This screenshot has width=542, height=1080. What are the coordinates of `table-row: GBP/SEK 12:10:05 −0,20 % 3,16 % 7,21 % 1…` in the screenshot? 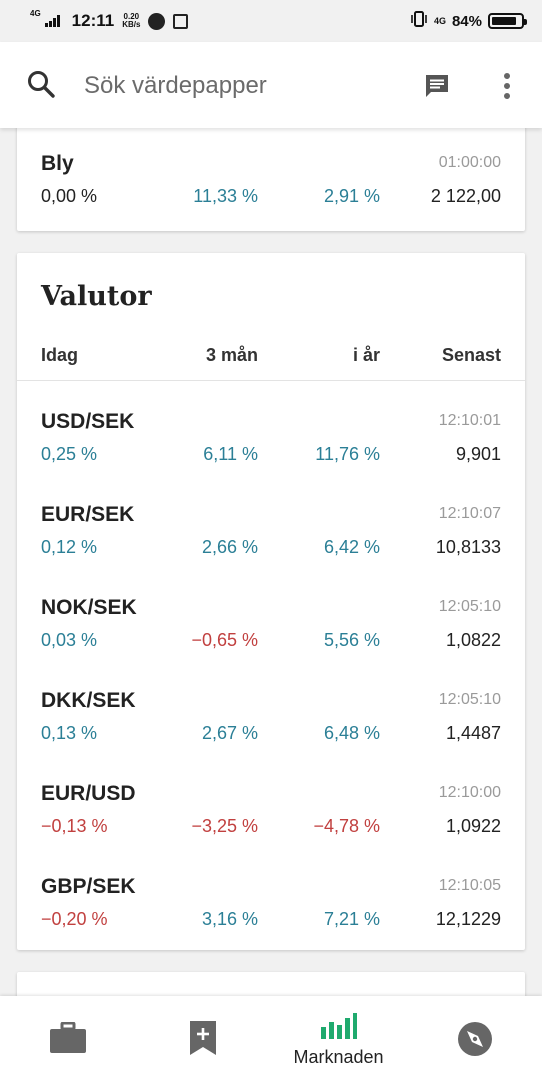 It's located at (271, 901).